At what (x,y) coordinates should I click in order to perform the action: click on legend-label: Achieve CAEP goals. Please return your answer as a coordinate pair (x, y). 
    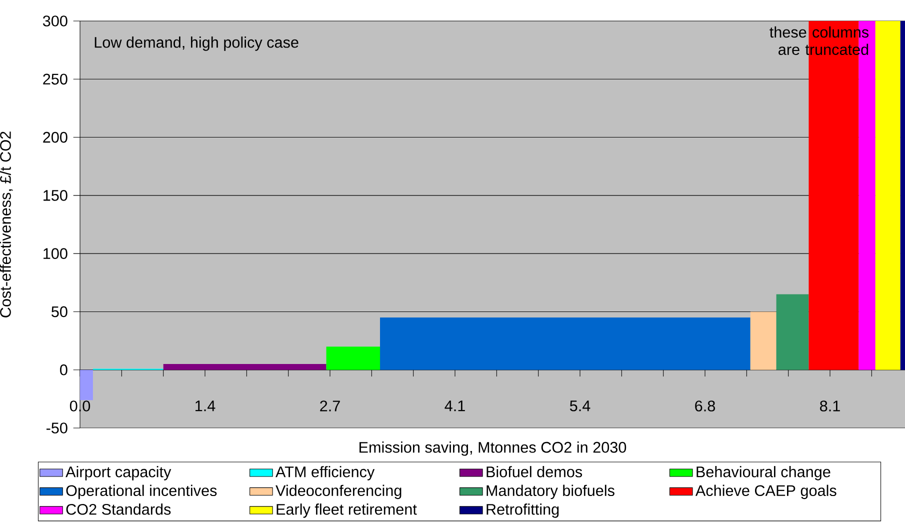
    Looking at the image, I should click on (765, 492).